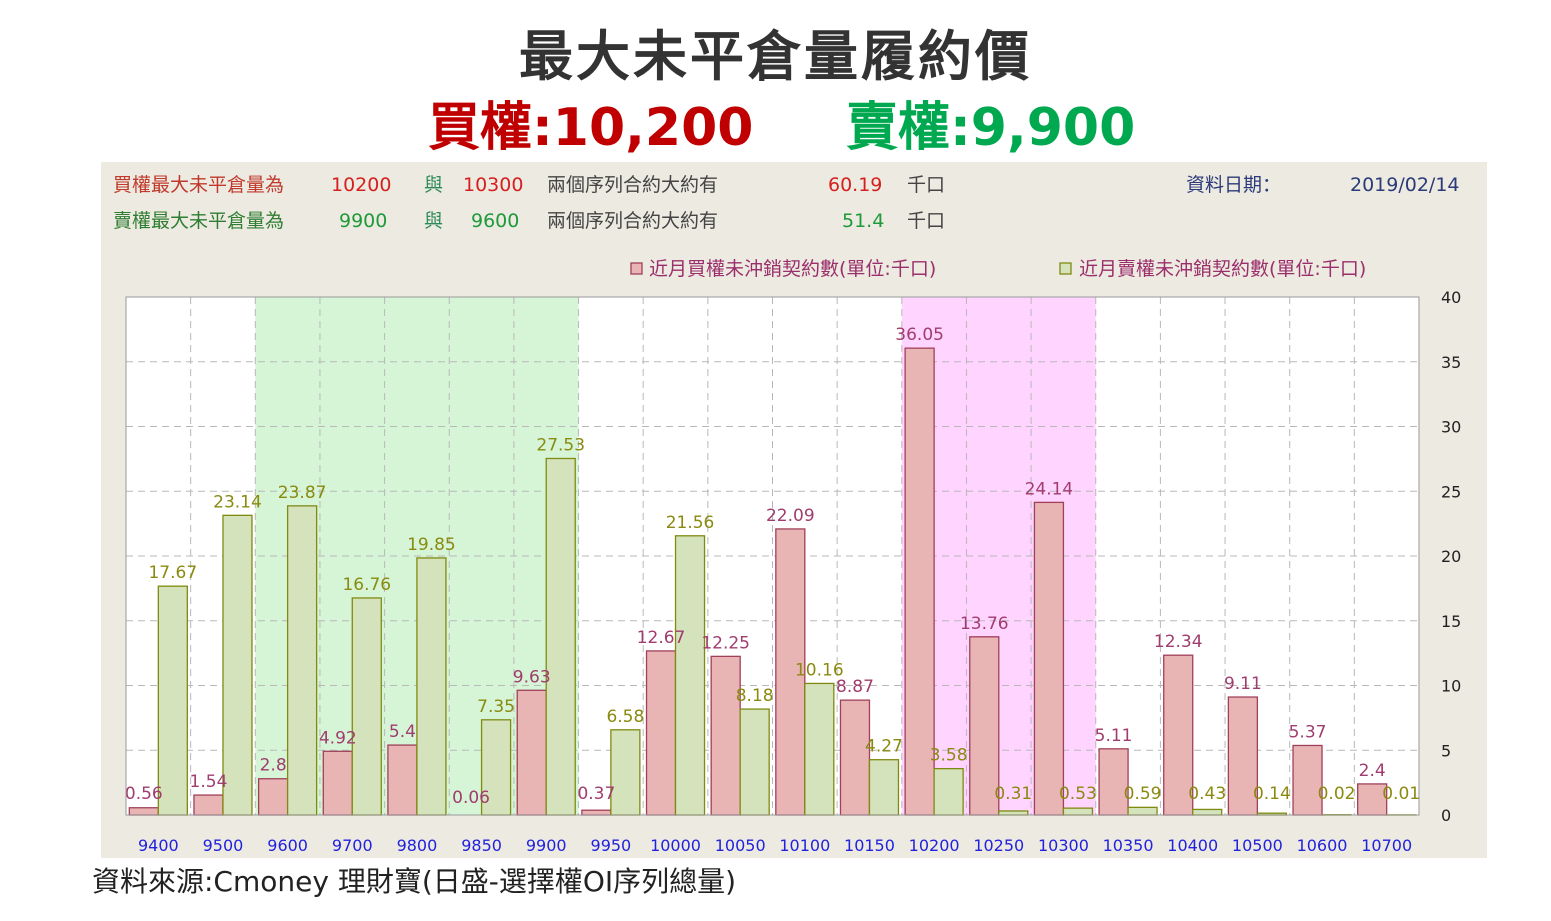 This screenshot has width=1551, height=921. What do you see at coordinates (144, 794) in the screenshot?
I see `call-value-label-9400: 0.56` at bounding box center [144, 794].